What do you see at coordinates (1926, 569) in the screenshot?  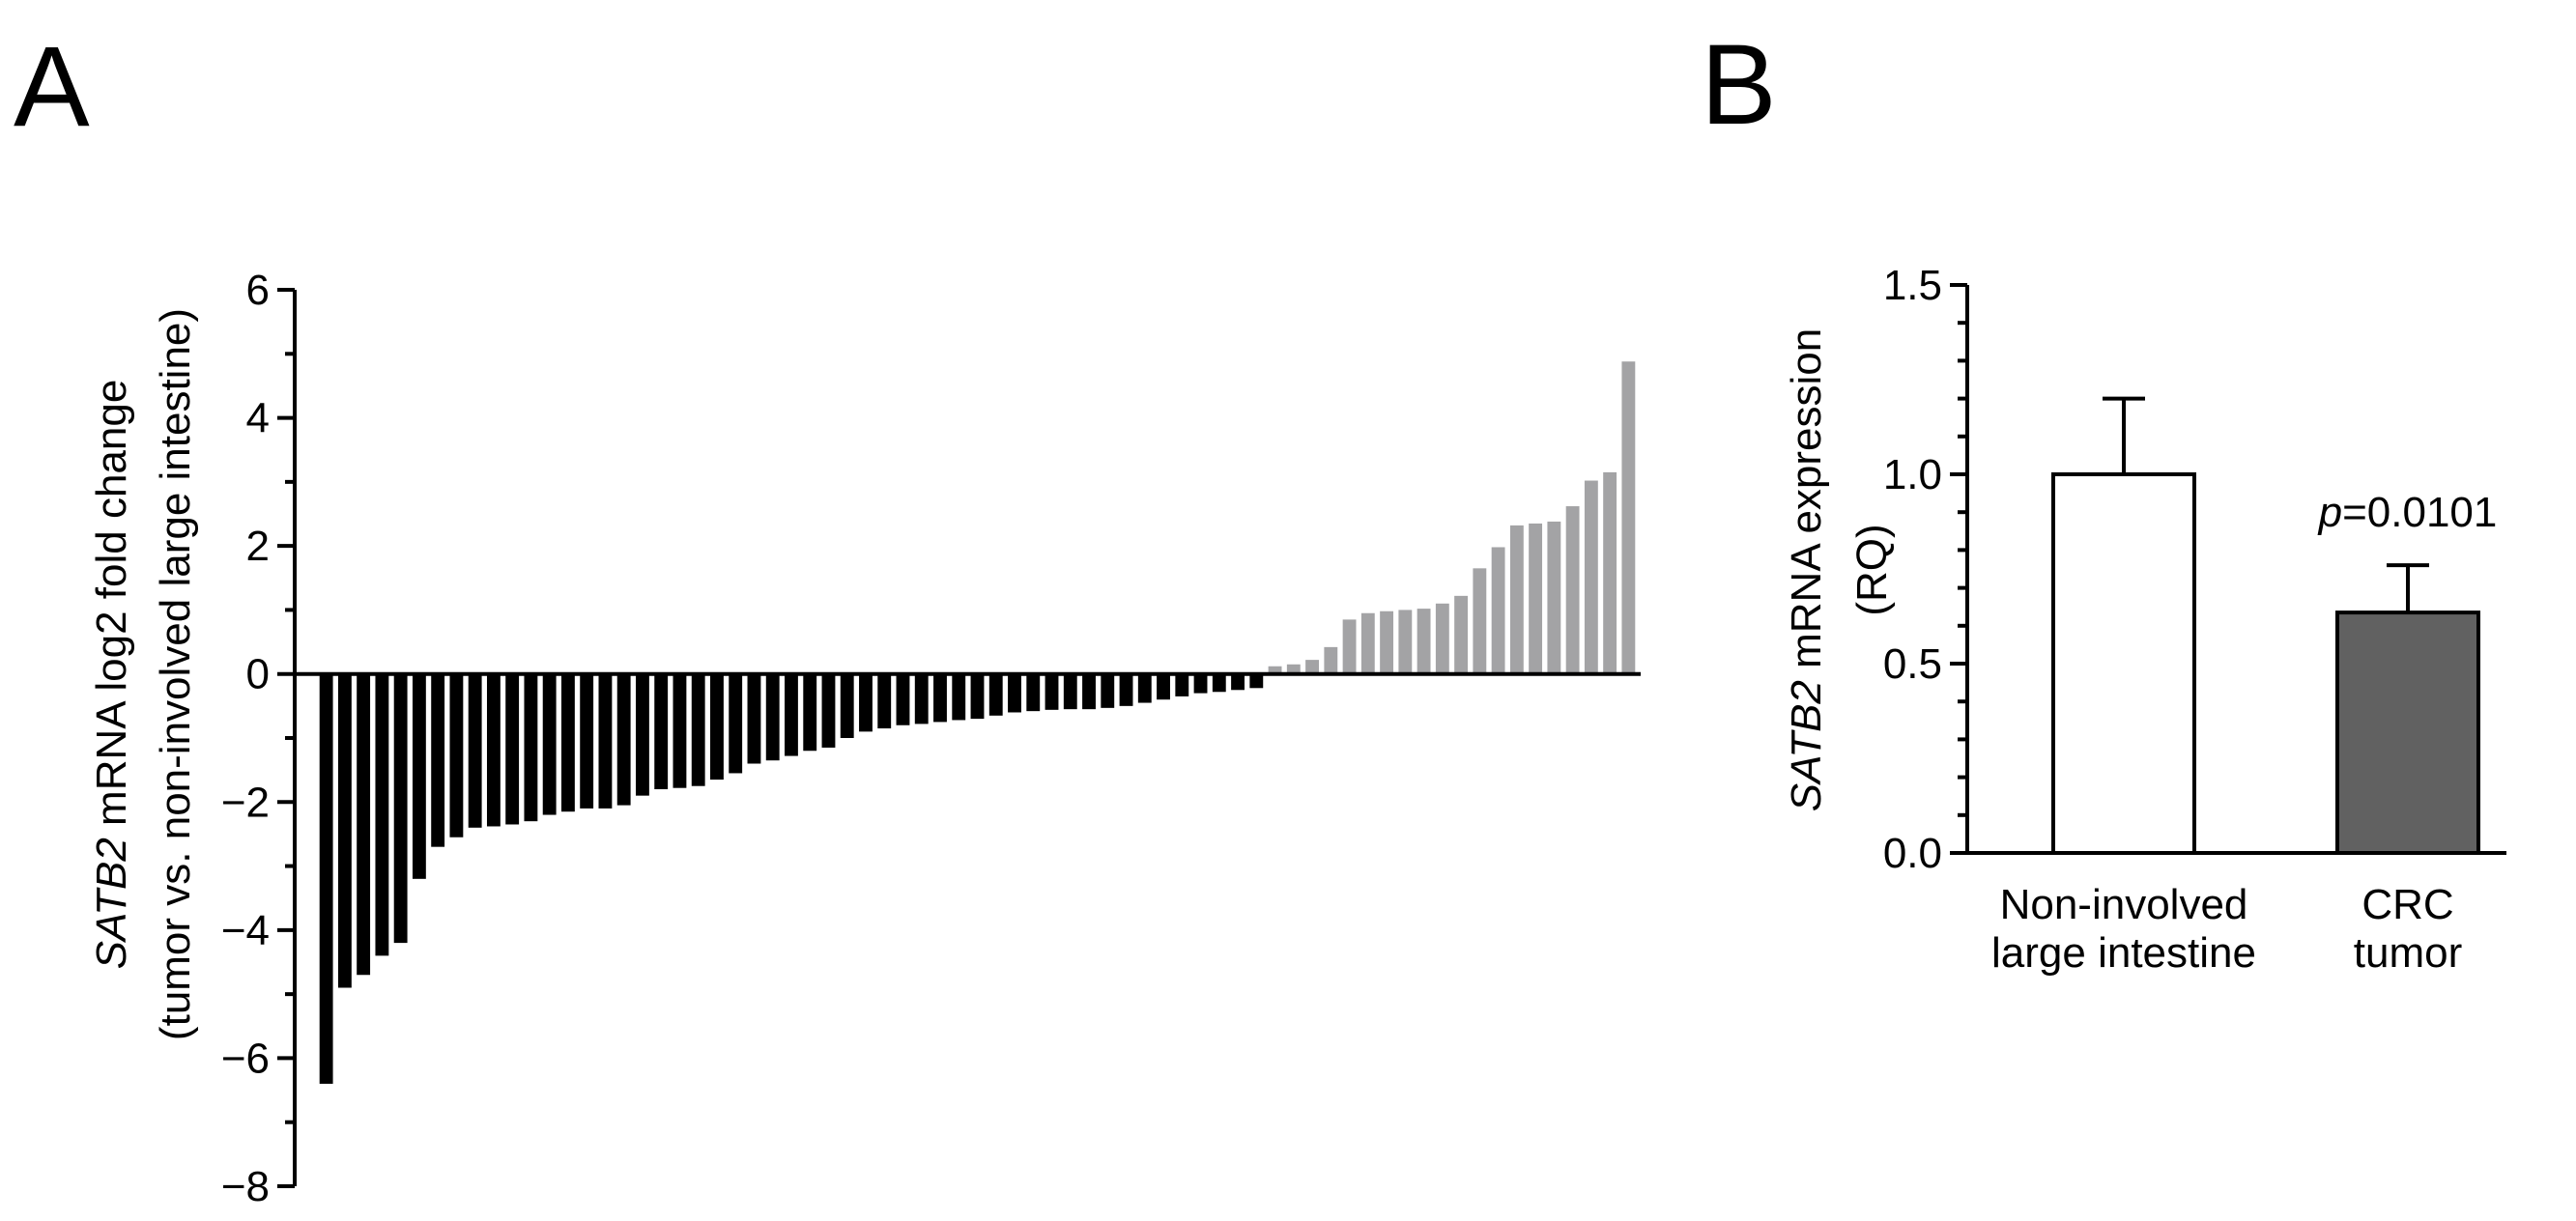 I see `panel-b-y-axis: 0.0 0.5 1.0 1.5` at bounding box center [1926, 569].